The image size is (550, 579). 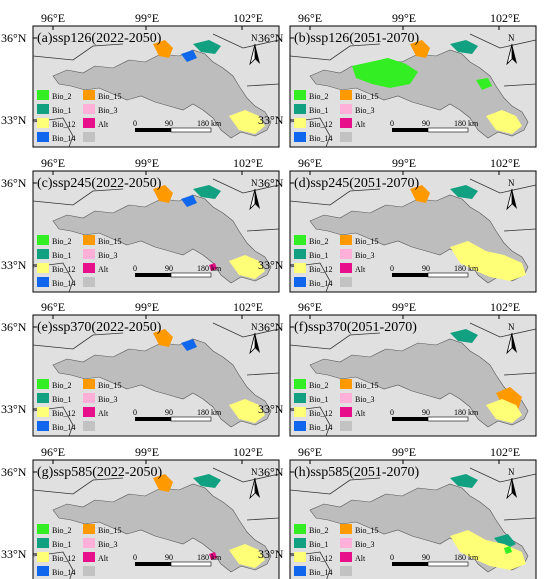 What do you see at coordinates (213, 267) in the screenshot?
I see `dominant-factor-patch-alt` at bounding box center [213, 267].